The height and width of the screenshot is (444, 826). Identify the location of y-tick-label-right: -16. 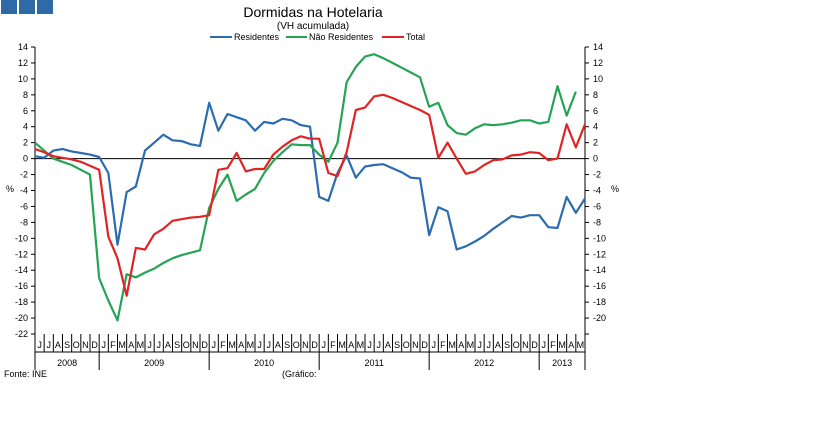
(599, 286).